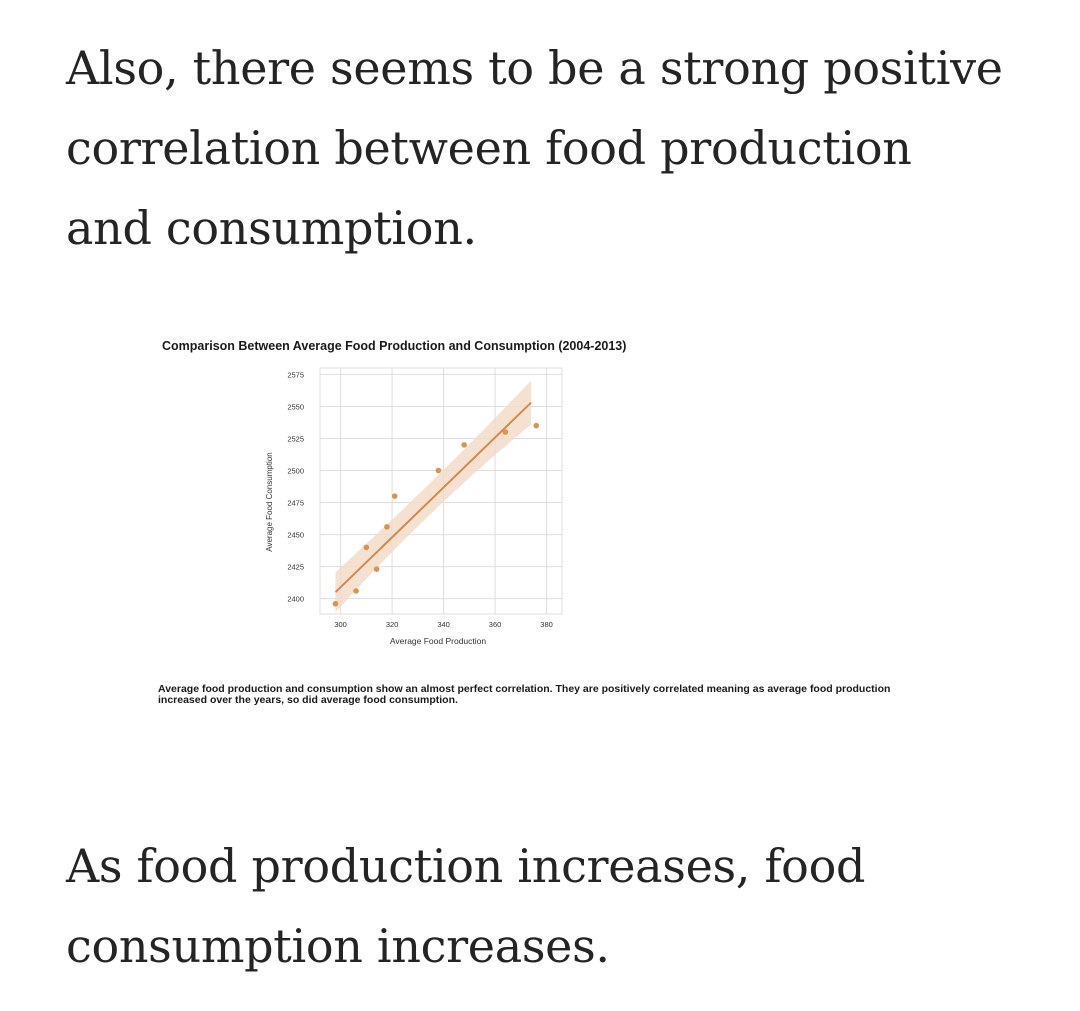  Describe the element at coordinates (295, 599) in the screenshot. I see `y-tick-label: 2400` at that location.